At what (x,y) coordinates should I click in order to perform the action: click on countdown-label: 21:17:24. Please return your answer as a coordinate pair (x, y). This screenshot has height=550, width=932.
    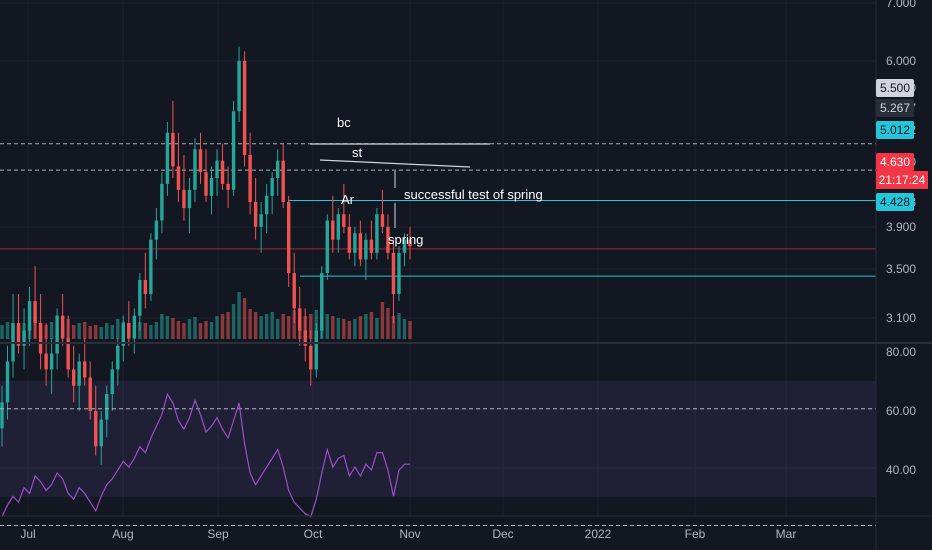
    Looking at the image, I should click on (902, 180).